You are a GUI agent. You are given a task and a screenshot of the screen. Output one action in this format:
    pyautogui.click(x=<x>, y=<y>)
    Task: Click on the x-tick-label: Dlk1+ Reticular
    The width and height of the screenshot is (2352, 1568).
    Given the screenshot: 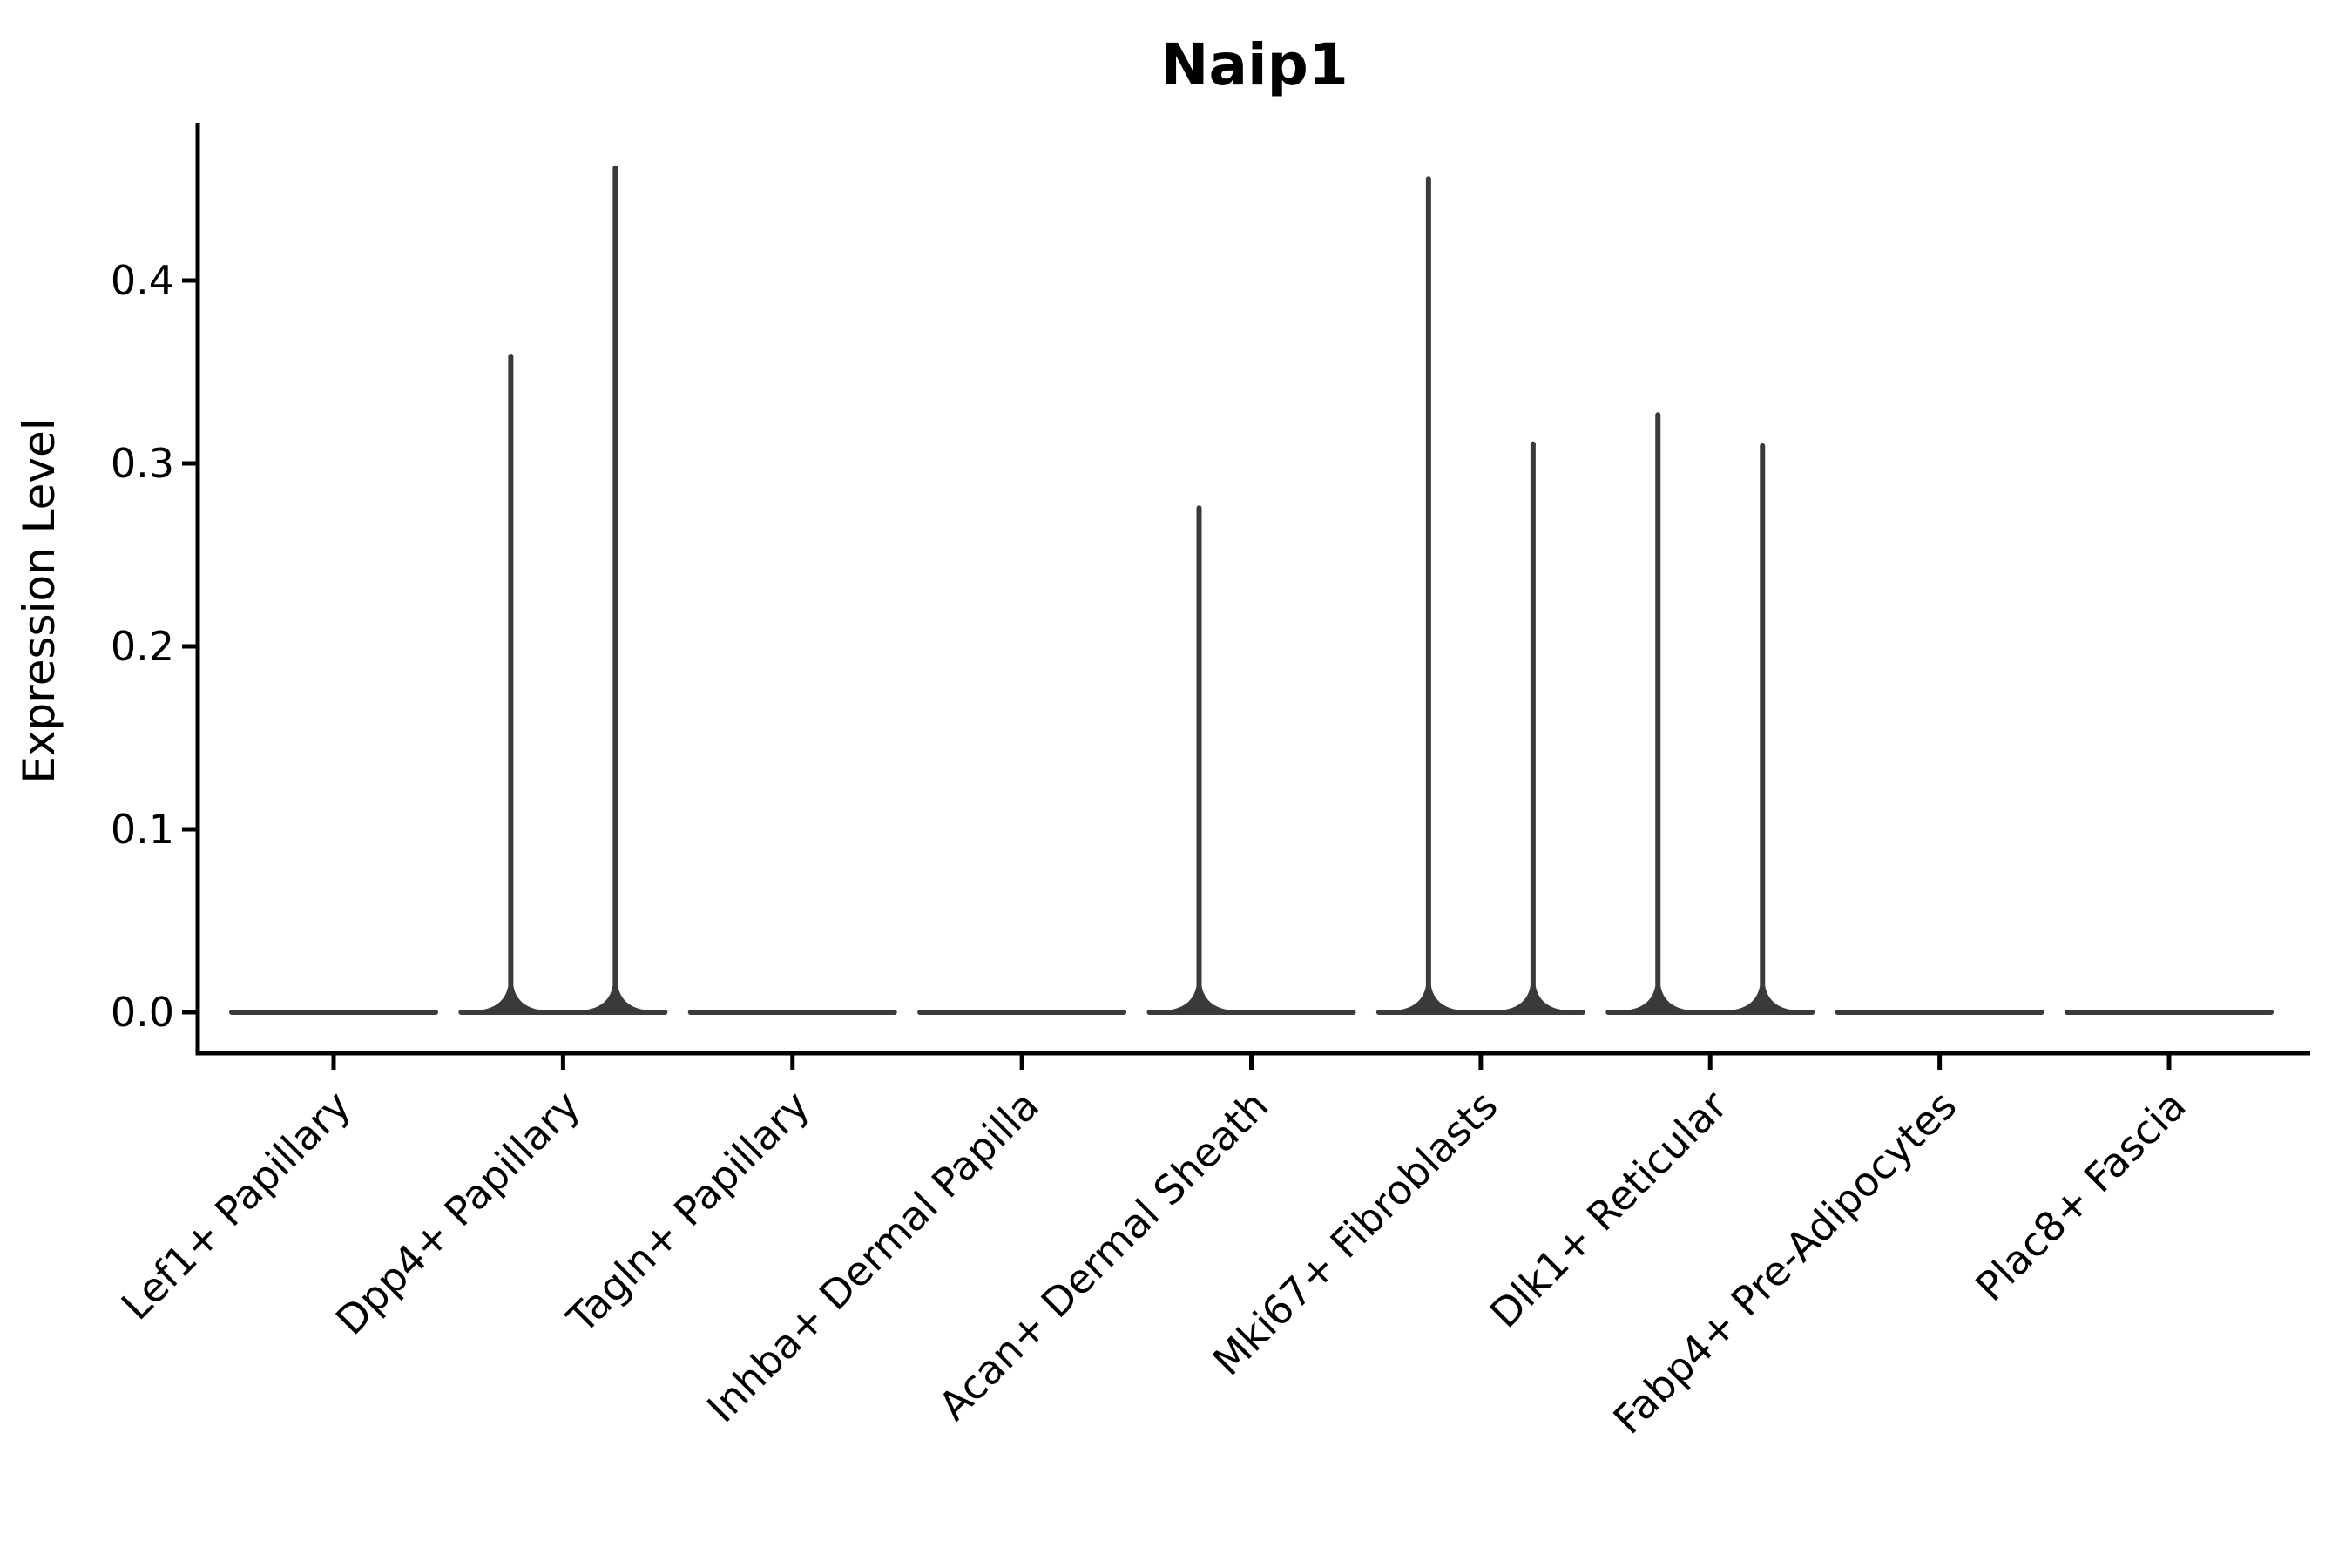 What is the action you would take?
    pyautogui.click(x=1608, y=1209)
    